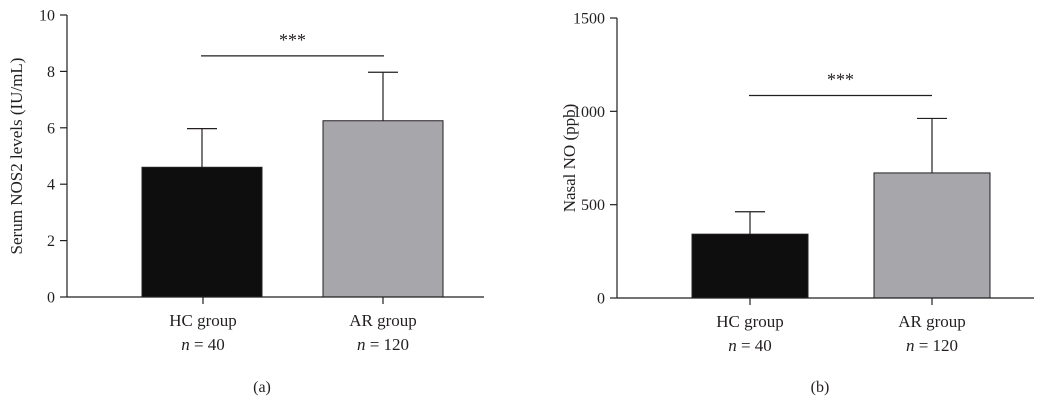 This screenshot has width=1047, height=406. I want to click on y-tick-label: 10, so click(47, 16).